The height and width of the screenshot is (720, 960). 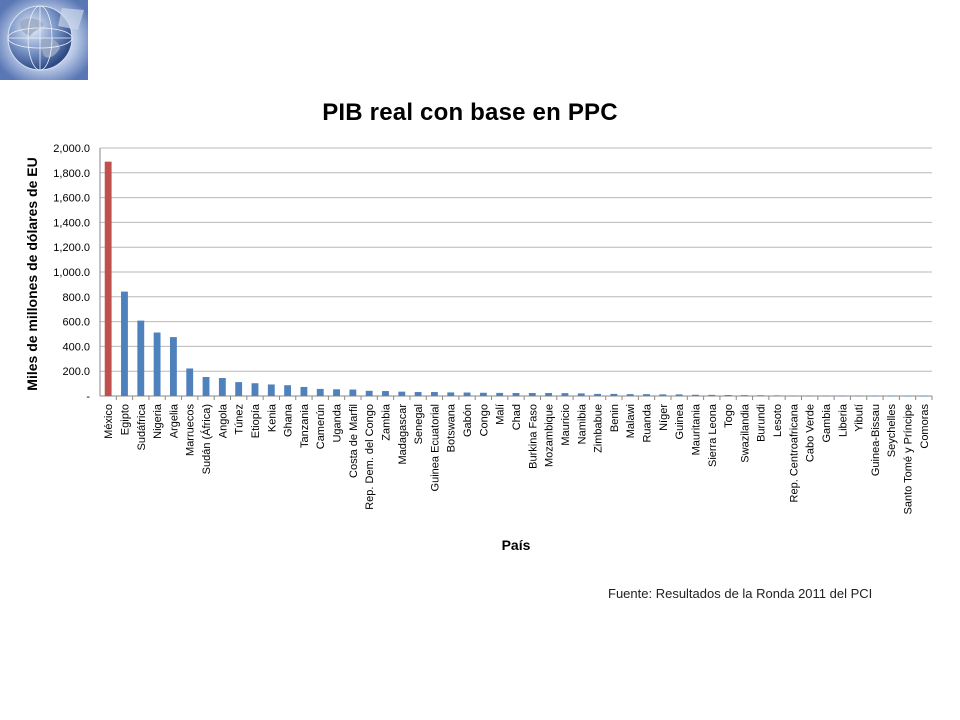 I want to click on x-tick-label: Túnez, so click(x=240, y=419).